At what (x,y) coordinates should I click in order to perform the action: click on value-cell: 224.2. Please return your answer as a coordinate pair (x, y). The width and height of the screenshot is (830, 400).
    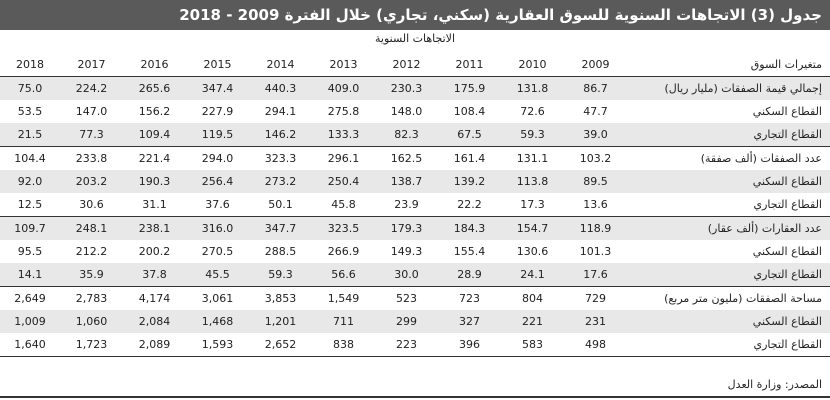
    Looking at the image, I should click on (91, 88).